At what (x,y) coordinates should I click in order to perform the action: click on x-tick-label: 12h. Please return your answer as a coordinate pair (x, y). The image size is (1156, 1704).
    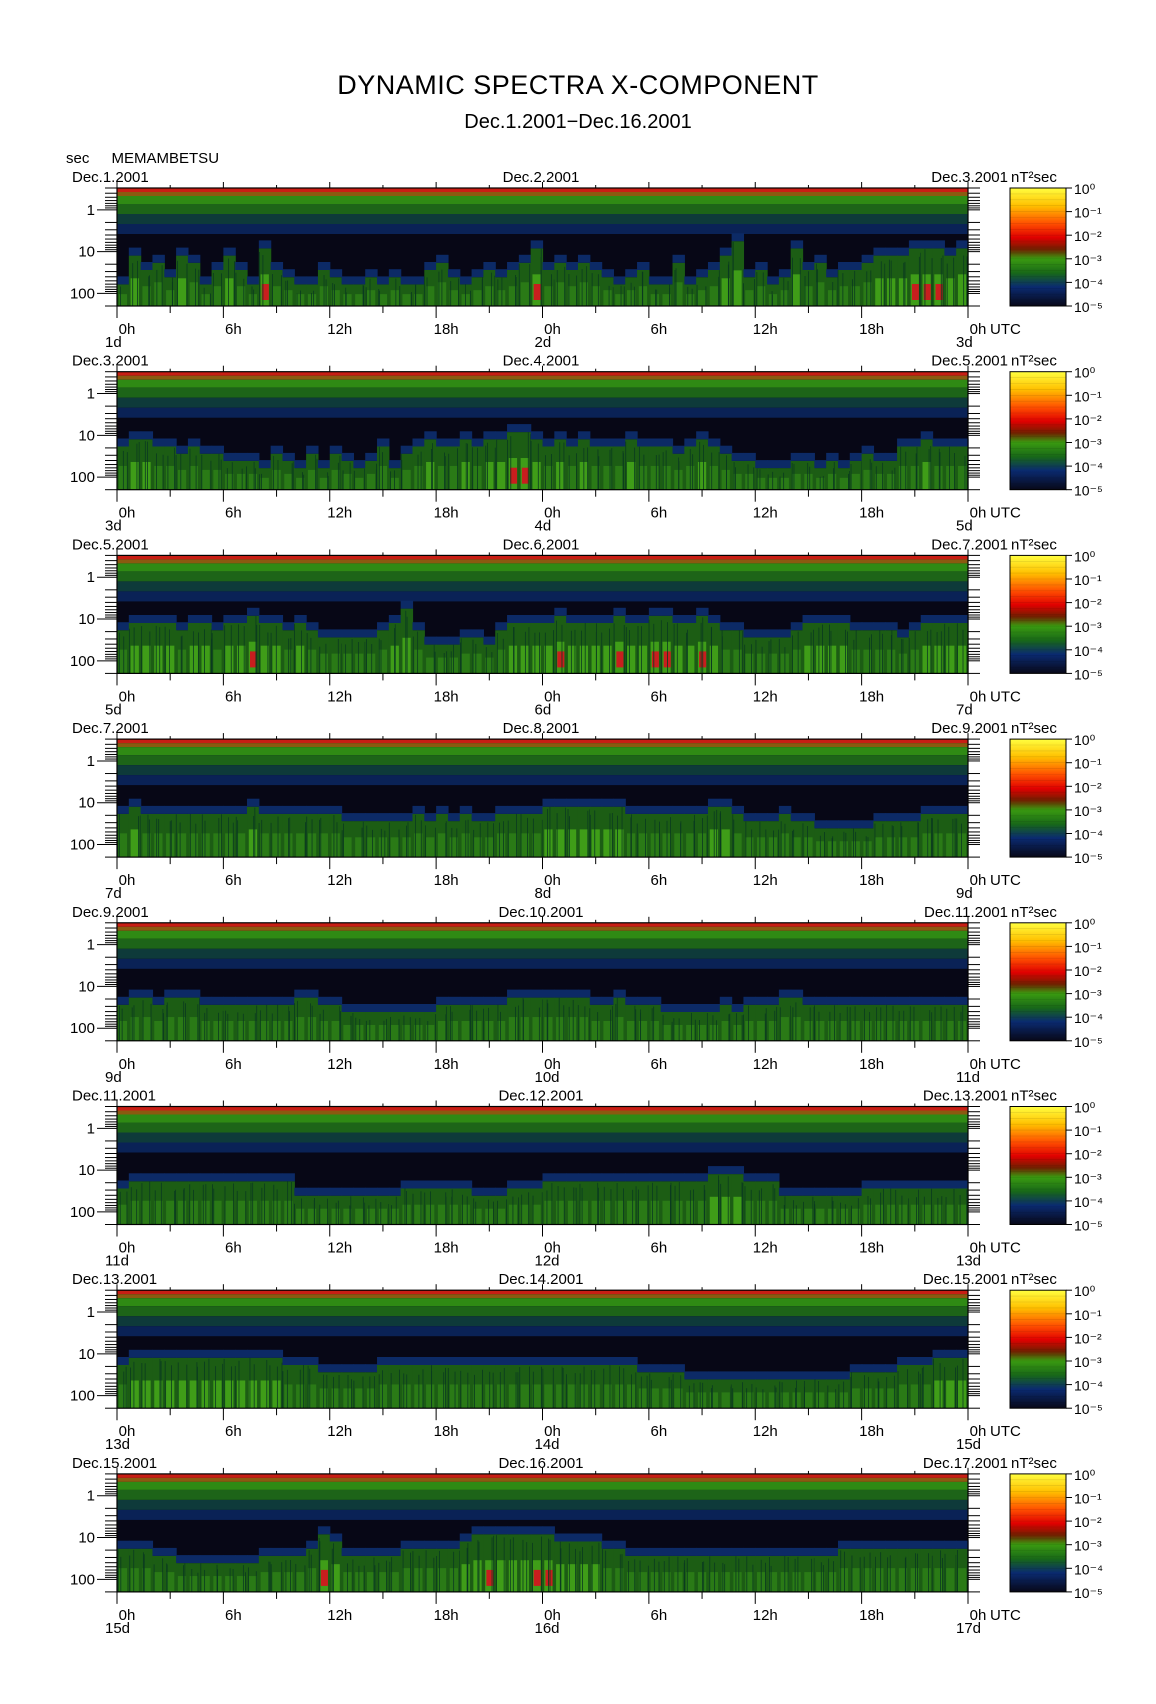
    Looking at the image, I should click on (339, 696).